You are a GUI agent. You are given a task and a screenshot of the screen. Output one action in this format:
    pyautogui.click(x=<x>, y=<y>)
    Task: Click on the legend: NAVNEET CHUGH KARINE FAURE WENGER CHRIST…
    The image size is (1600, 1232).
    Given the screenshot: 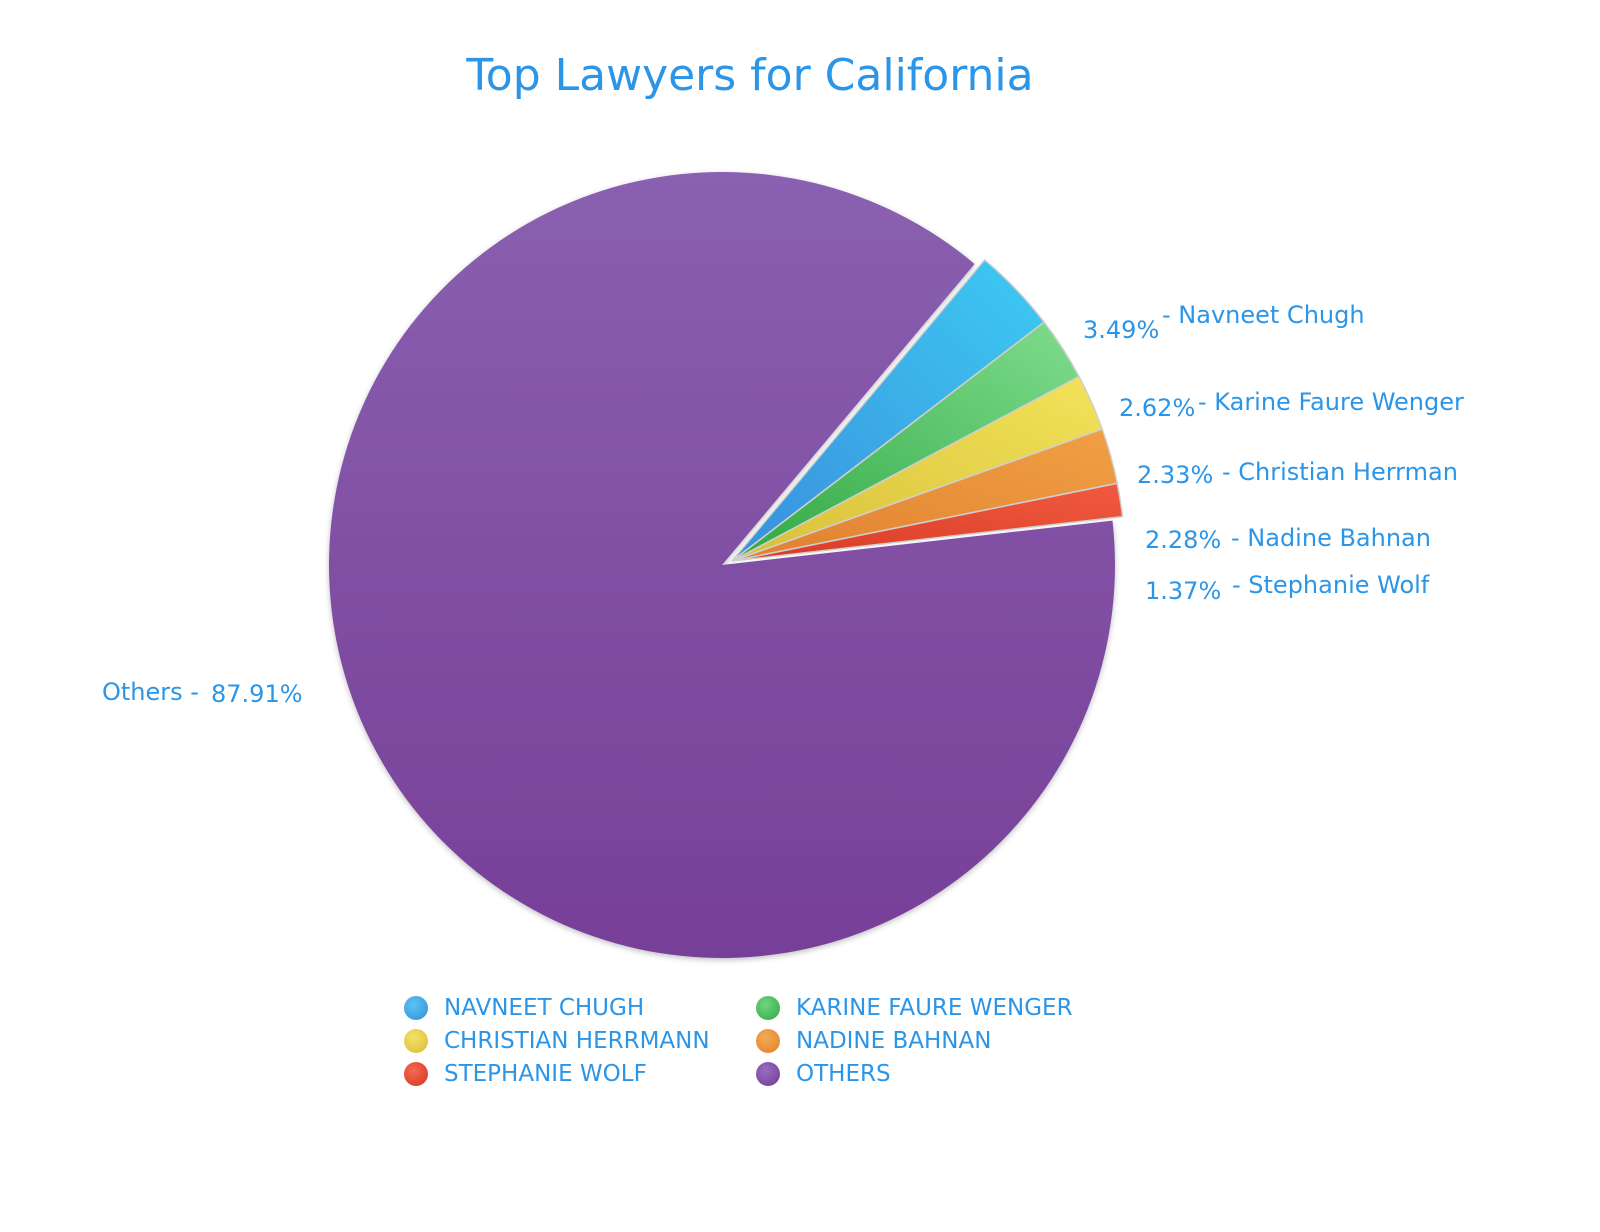 What is the action you would take?
    pyautogui.click(x=760, y=1040)
    